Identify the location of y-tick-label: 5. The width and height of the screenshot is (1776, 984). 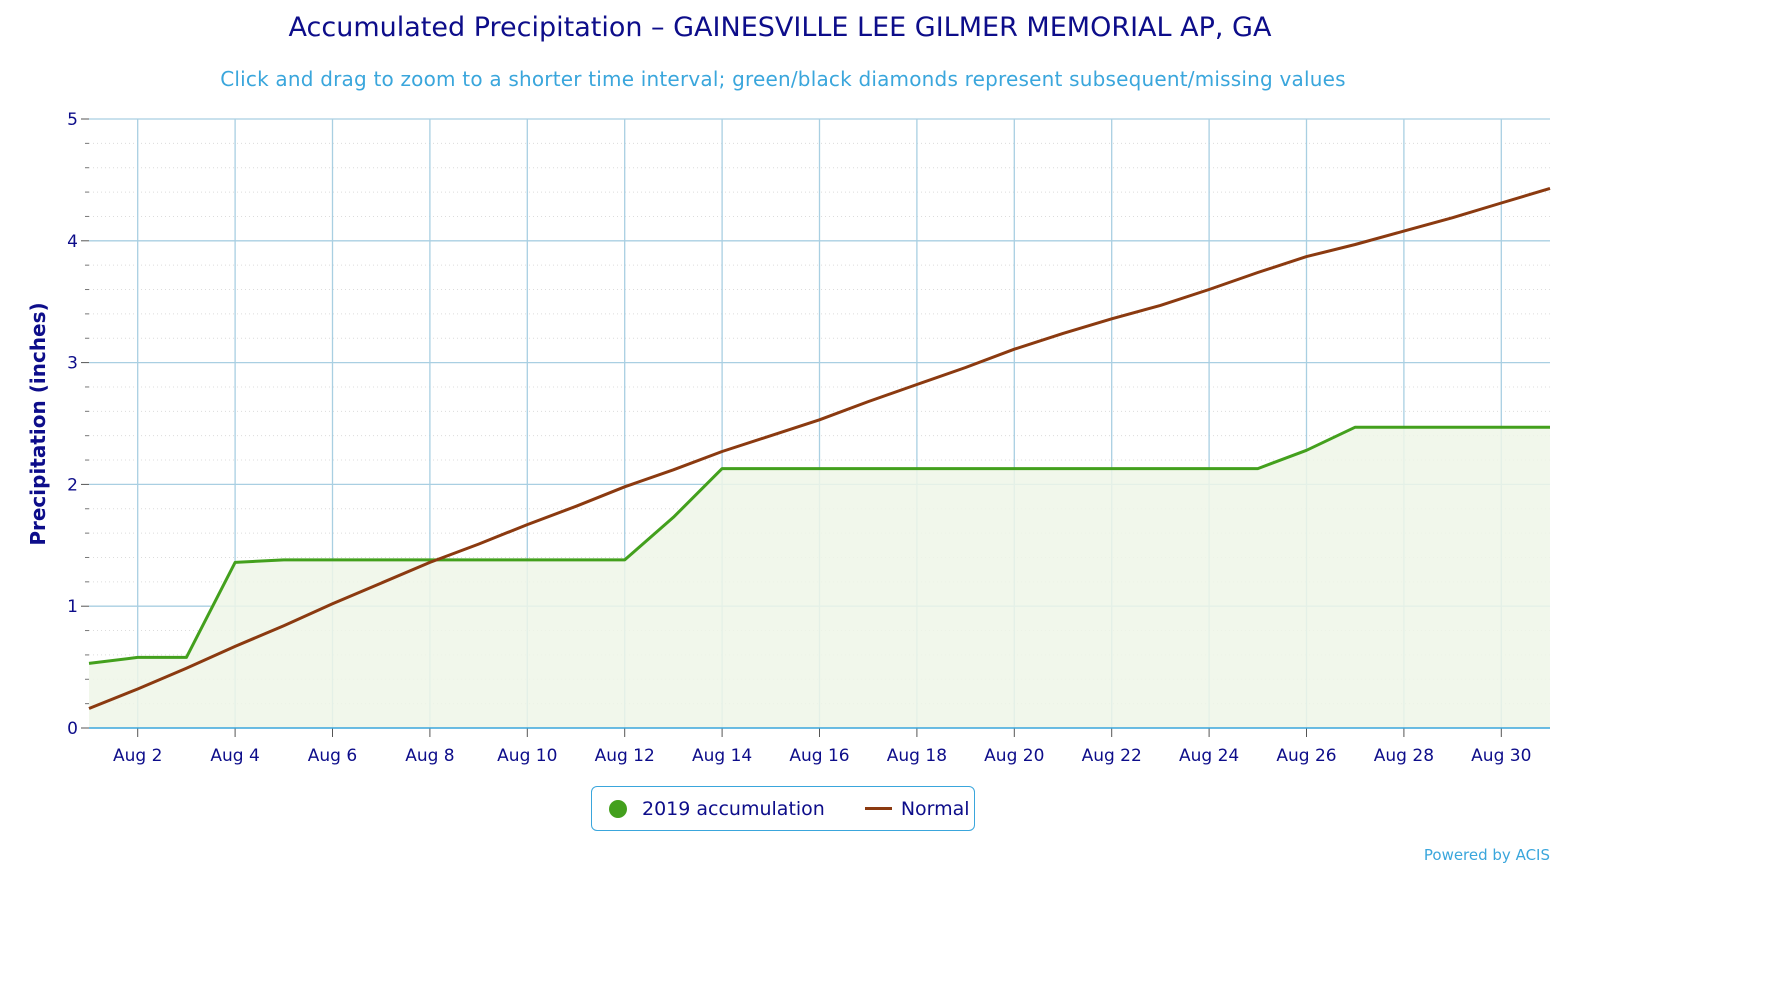
(72, 120).